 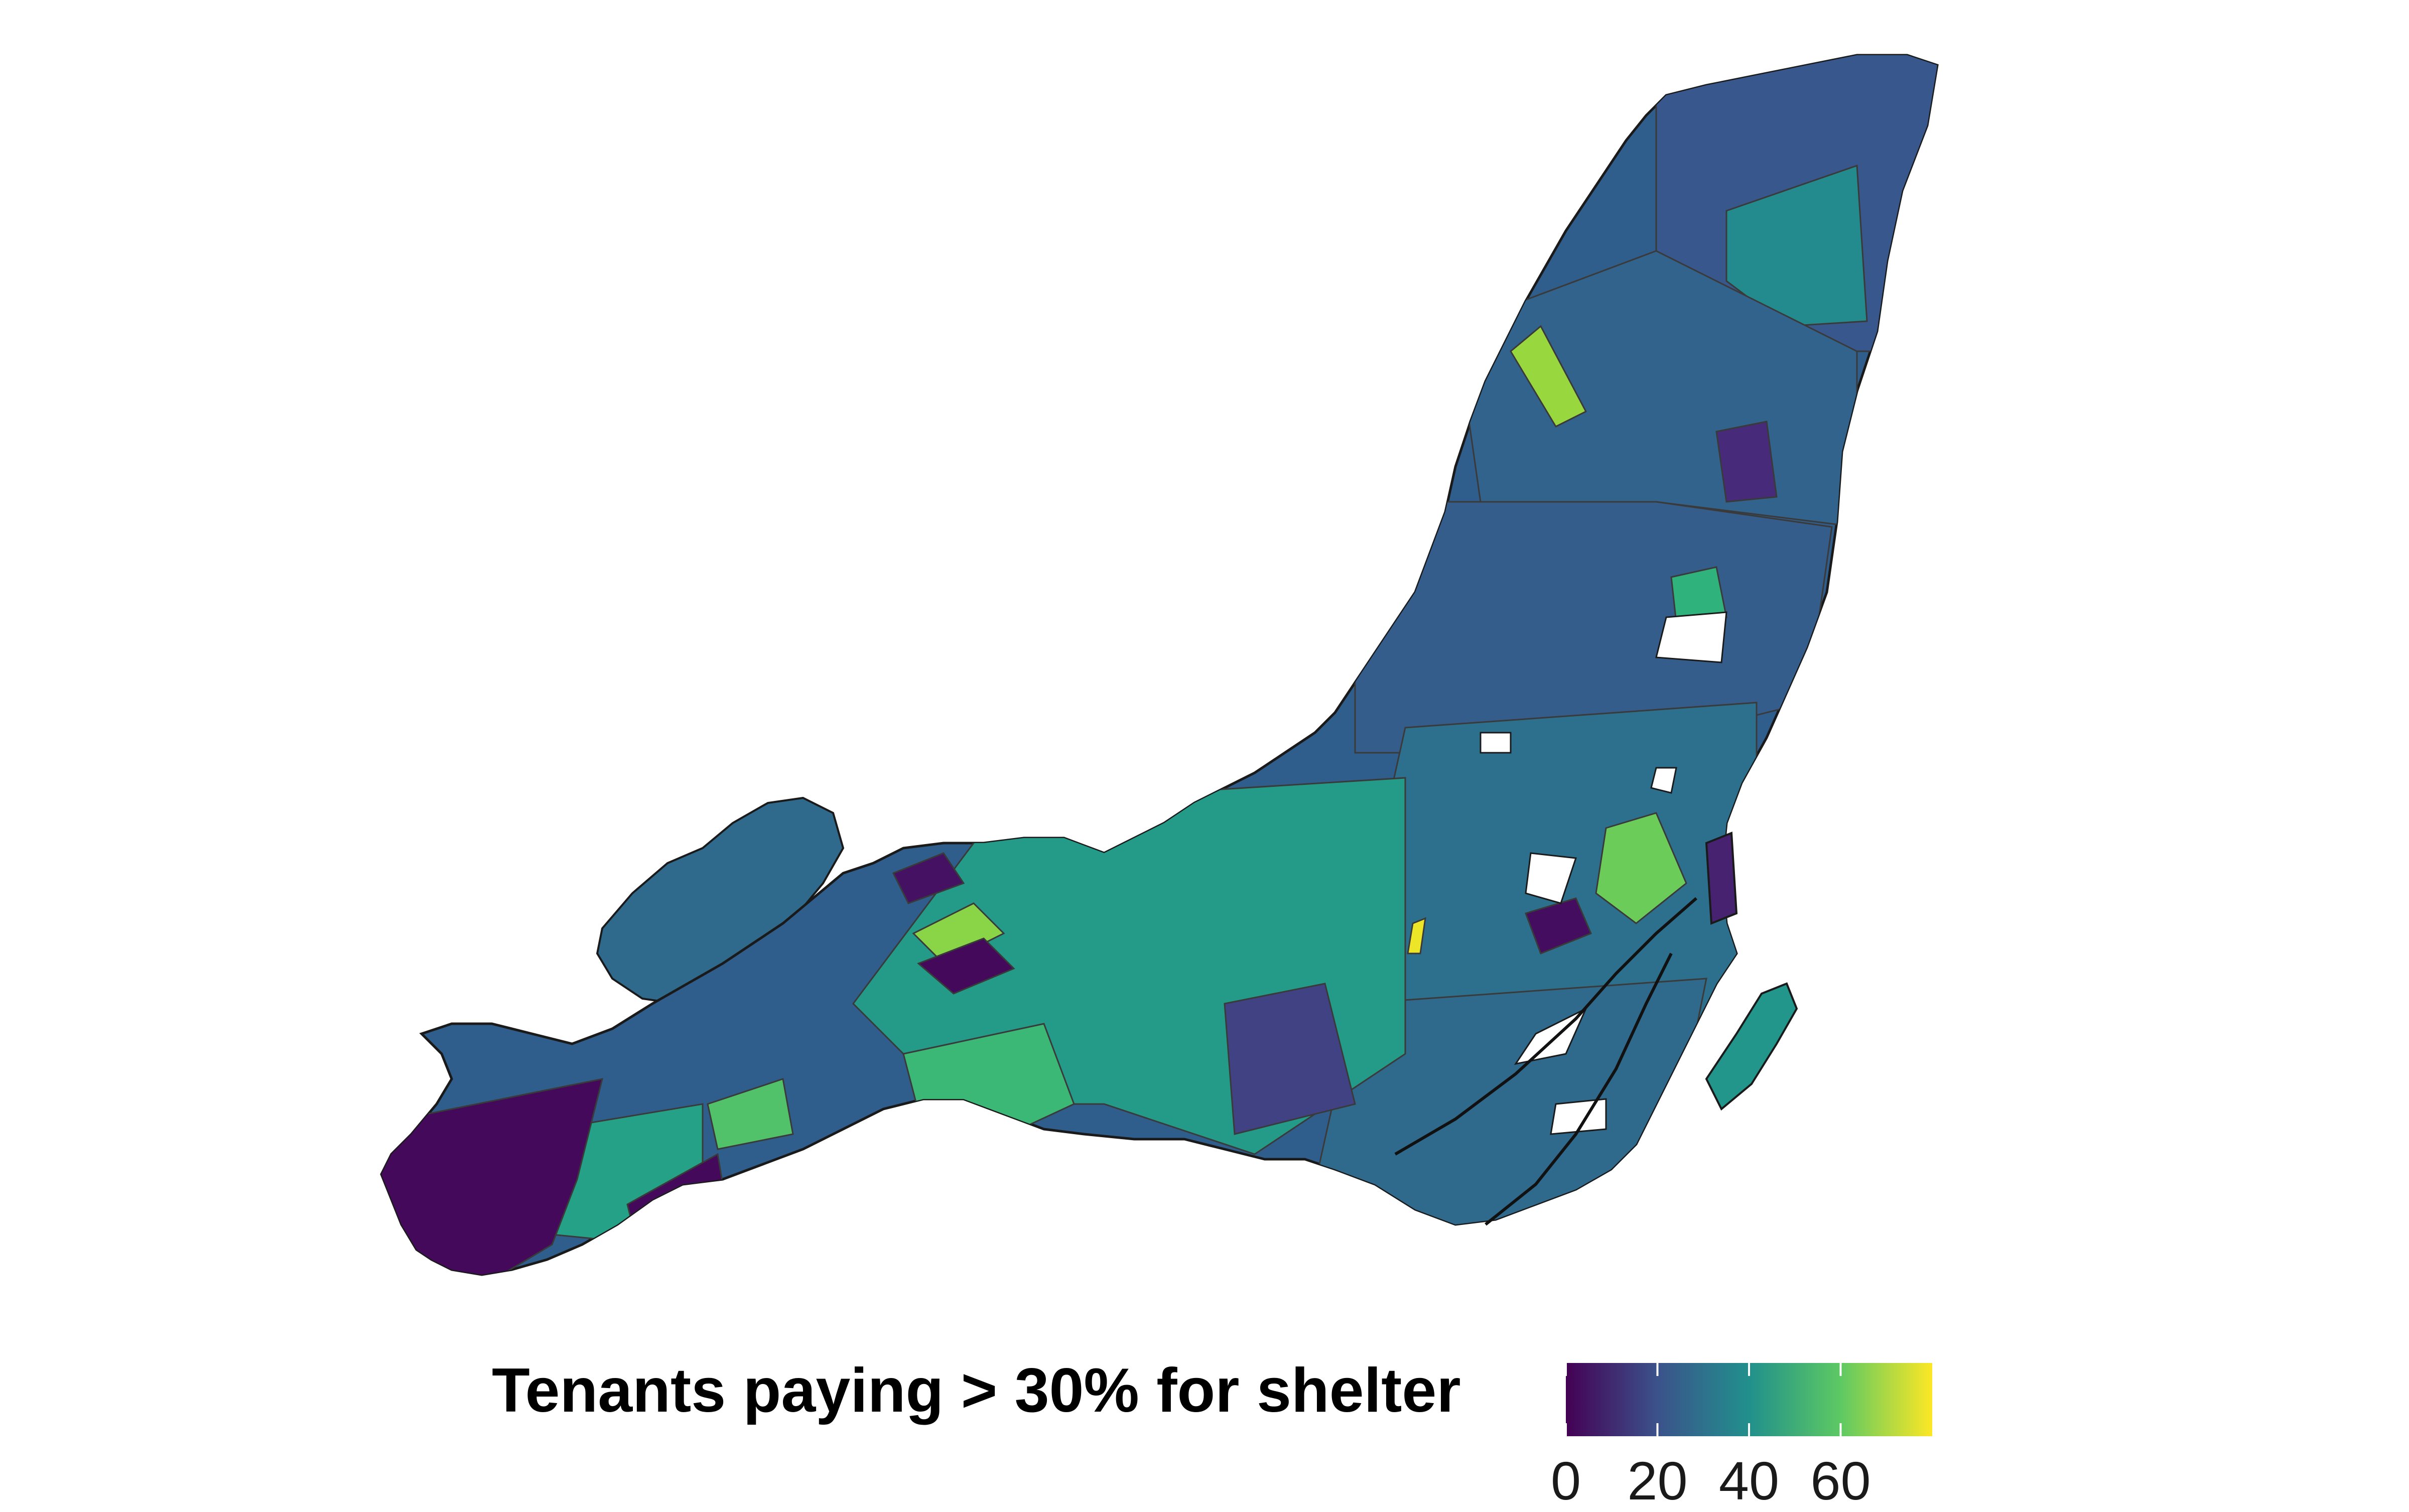 What do you see at coordinates (1641, 868) in the screenshot?
I see `map-region-downtown-bright` at bounding box center [1641, 868].